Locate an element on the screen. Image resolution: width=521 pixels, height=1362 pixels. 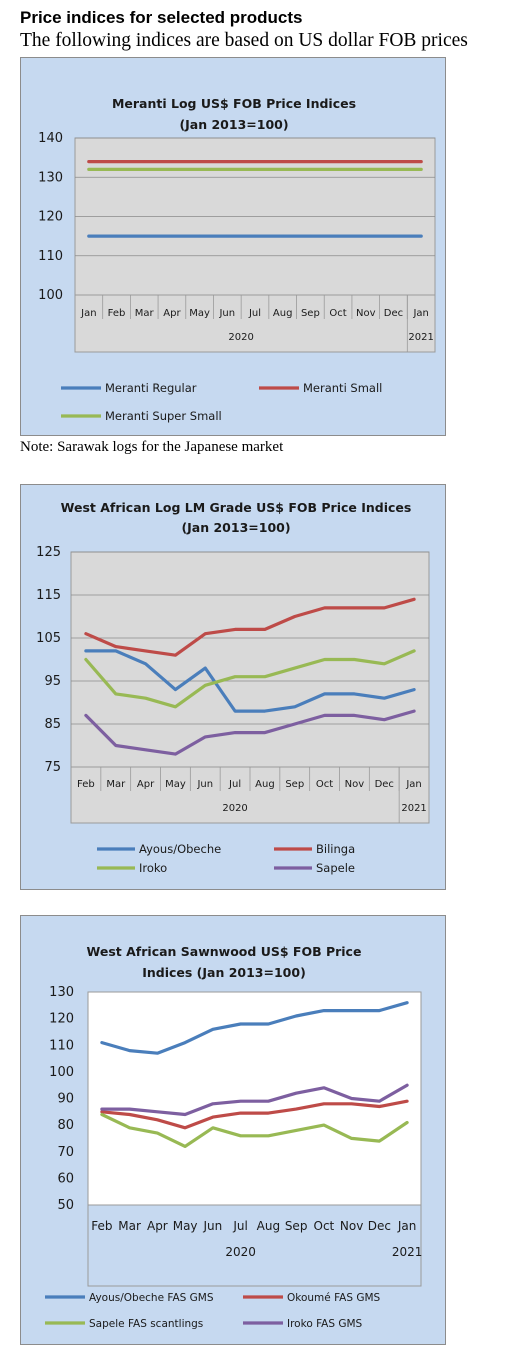
legend-label: Bilinga is located at coordinates (335, 849).